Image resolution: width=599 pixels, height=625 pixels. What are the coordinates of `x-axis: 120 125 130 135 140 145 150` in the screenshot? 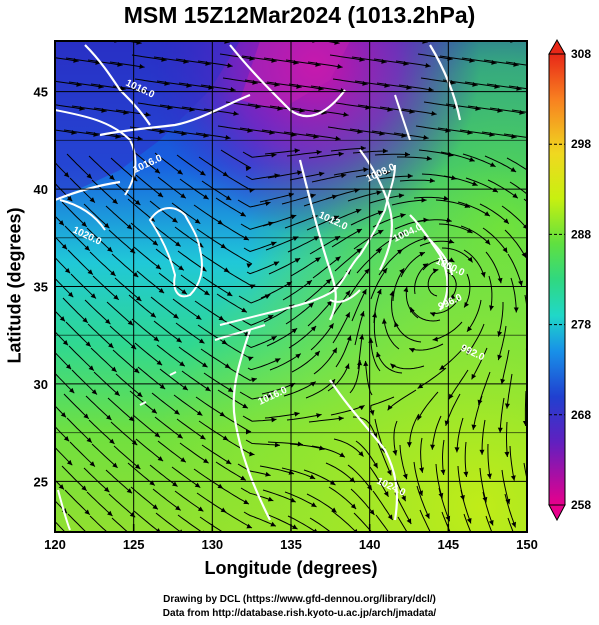 It's located at (291, 538).